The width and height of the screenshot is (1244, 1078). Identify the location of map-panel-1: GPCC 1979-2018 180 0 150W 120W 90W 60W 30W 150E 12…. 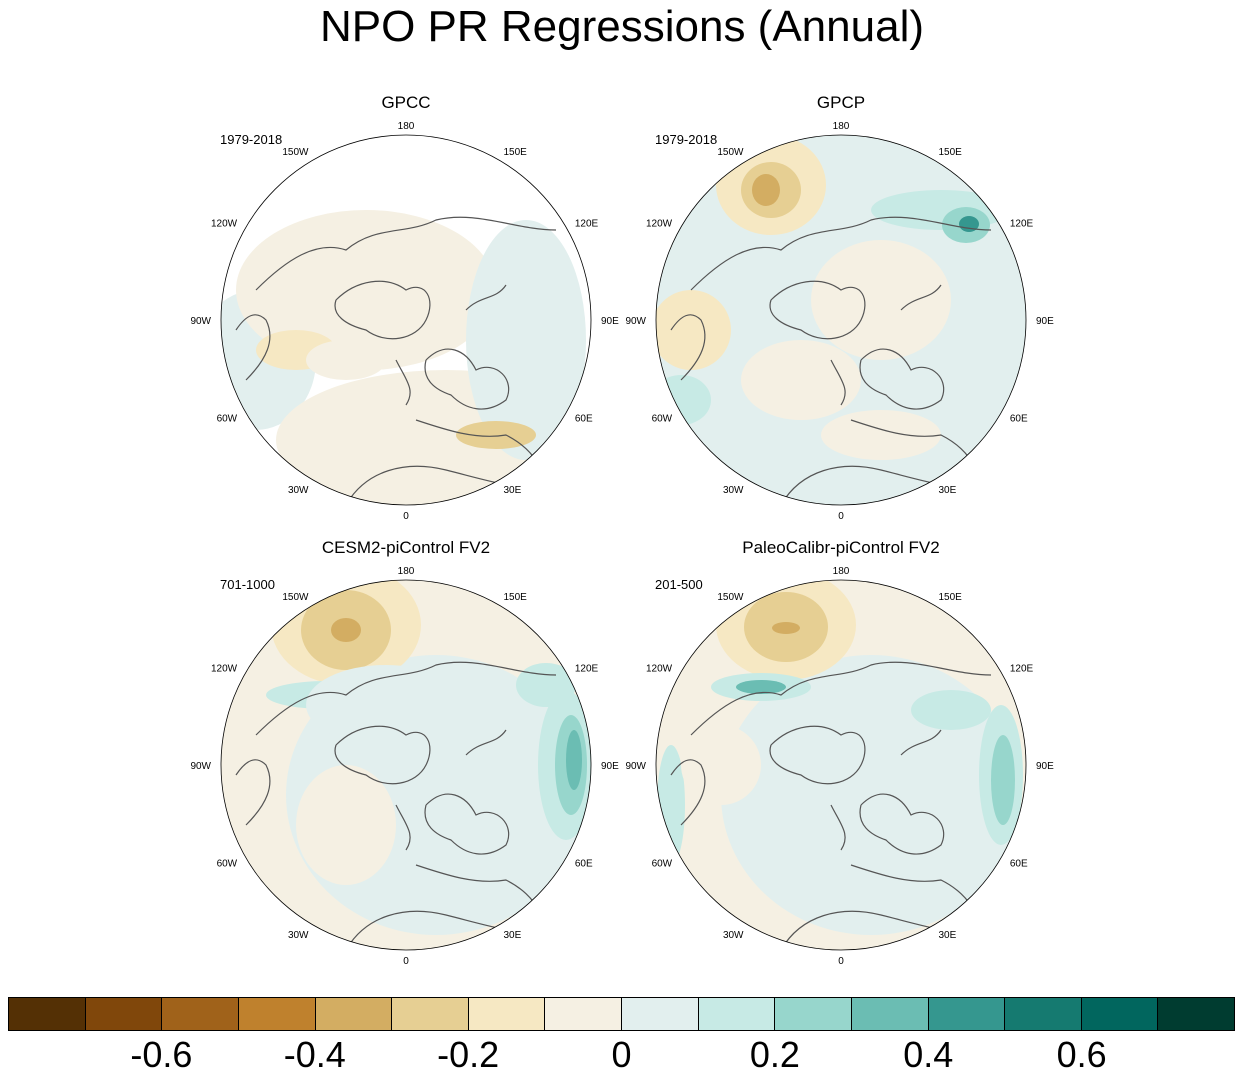
(404, 307).